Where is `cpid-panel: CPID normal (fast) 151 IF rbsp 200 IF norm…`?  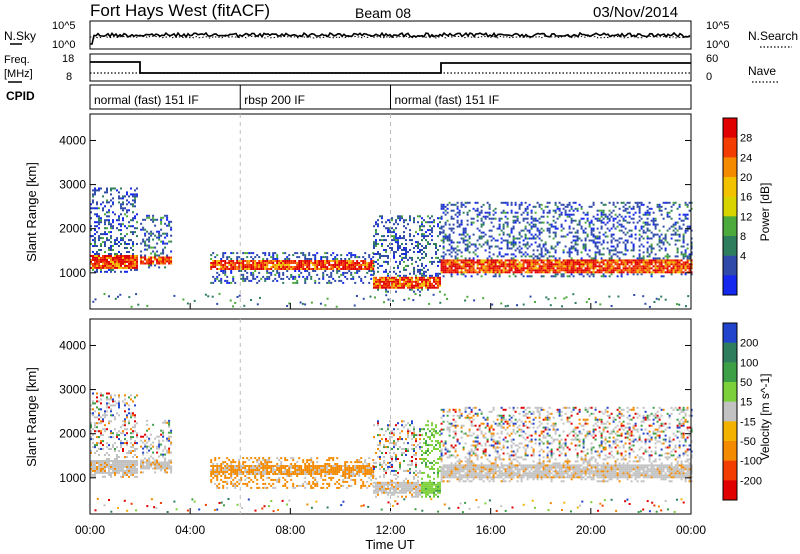
cpid-panel: CPID normal (fast) 151 IF rbsp 200 IF norm… is located at coordinates (349, 97).